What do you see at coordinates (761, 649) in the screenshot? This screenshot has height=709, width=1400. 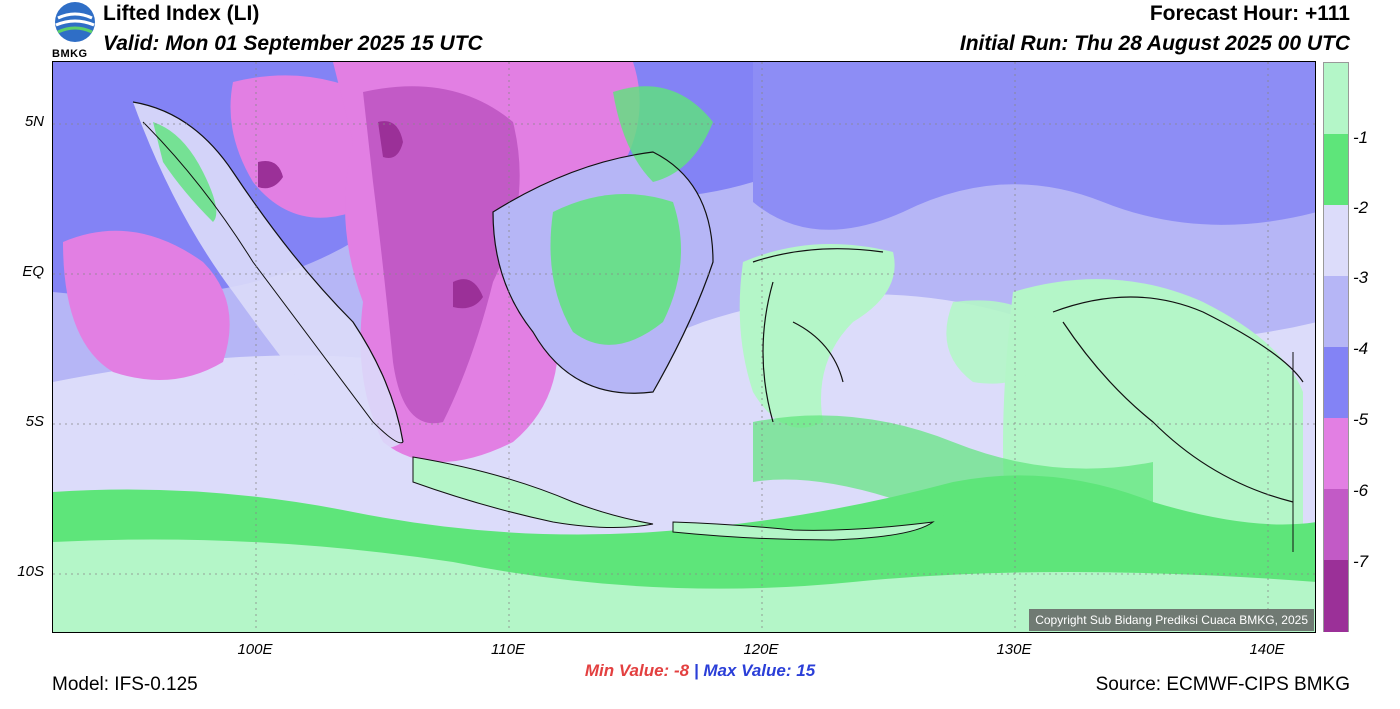 I see `lon-label-120e: 120E` at bounding box center [761, 649].